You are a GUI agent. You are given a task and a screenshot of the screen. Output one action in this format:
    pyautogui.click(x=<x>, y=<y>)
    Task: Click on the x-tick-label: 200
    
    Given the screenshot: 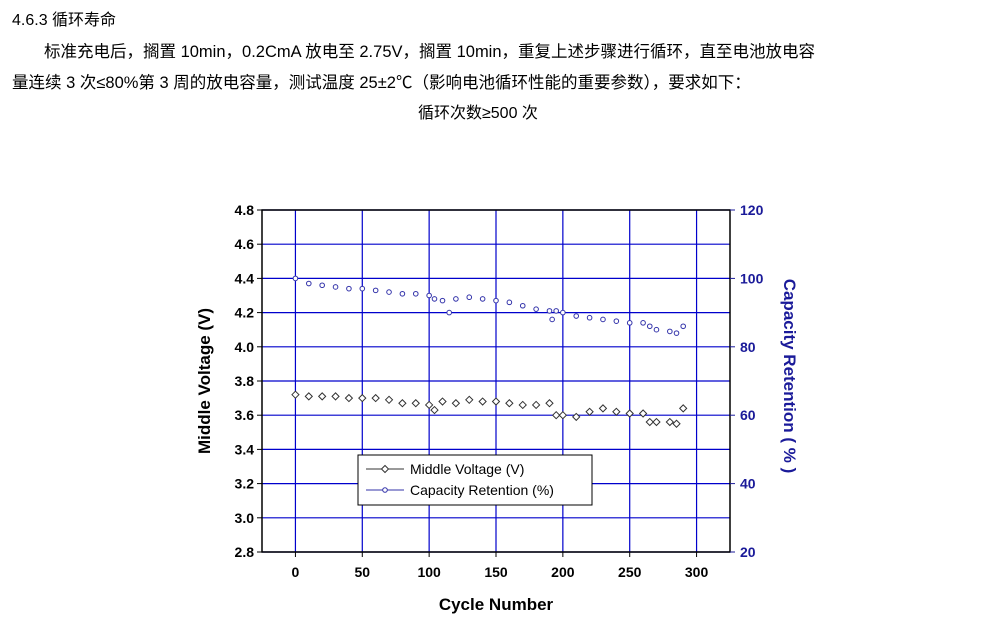 What is the action you would take?
    pyautogui.click(x=563, y=572)
    